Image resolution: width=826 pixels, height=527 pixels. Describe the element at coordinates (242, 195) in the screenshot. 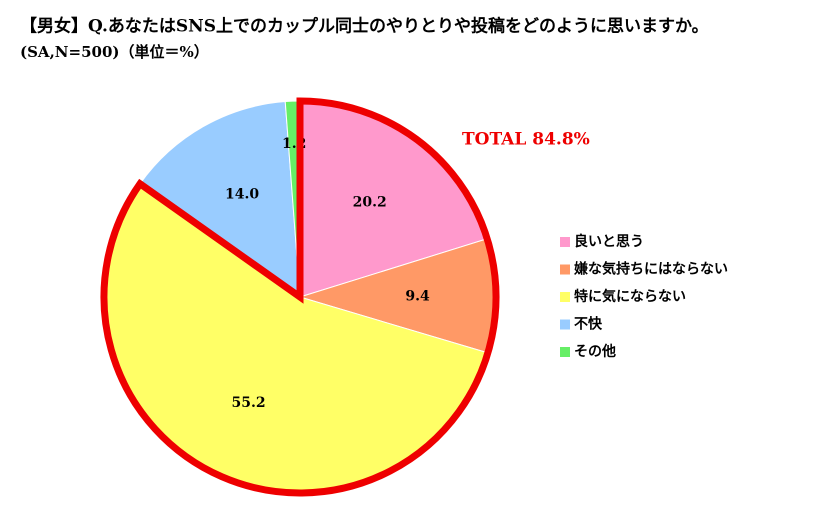

I see `data-label: 14.0` at that location.